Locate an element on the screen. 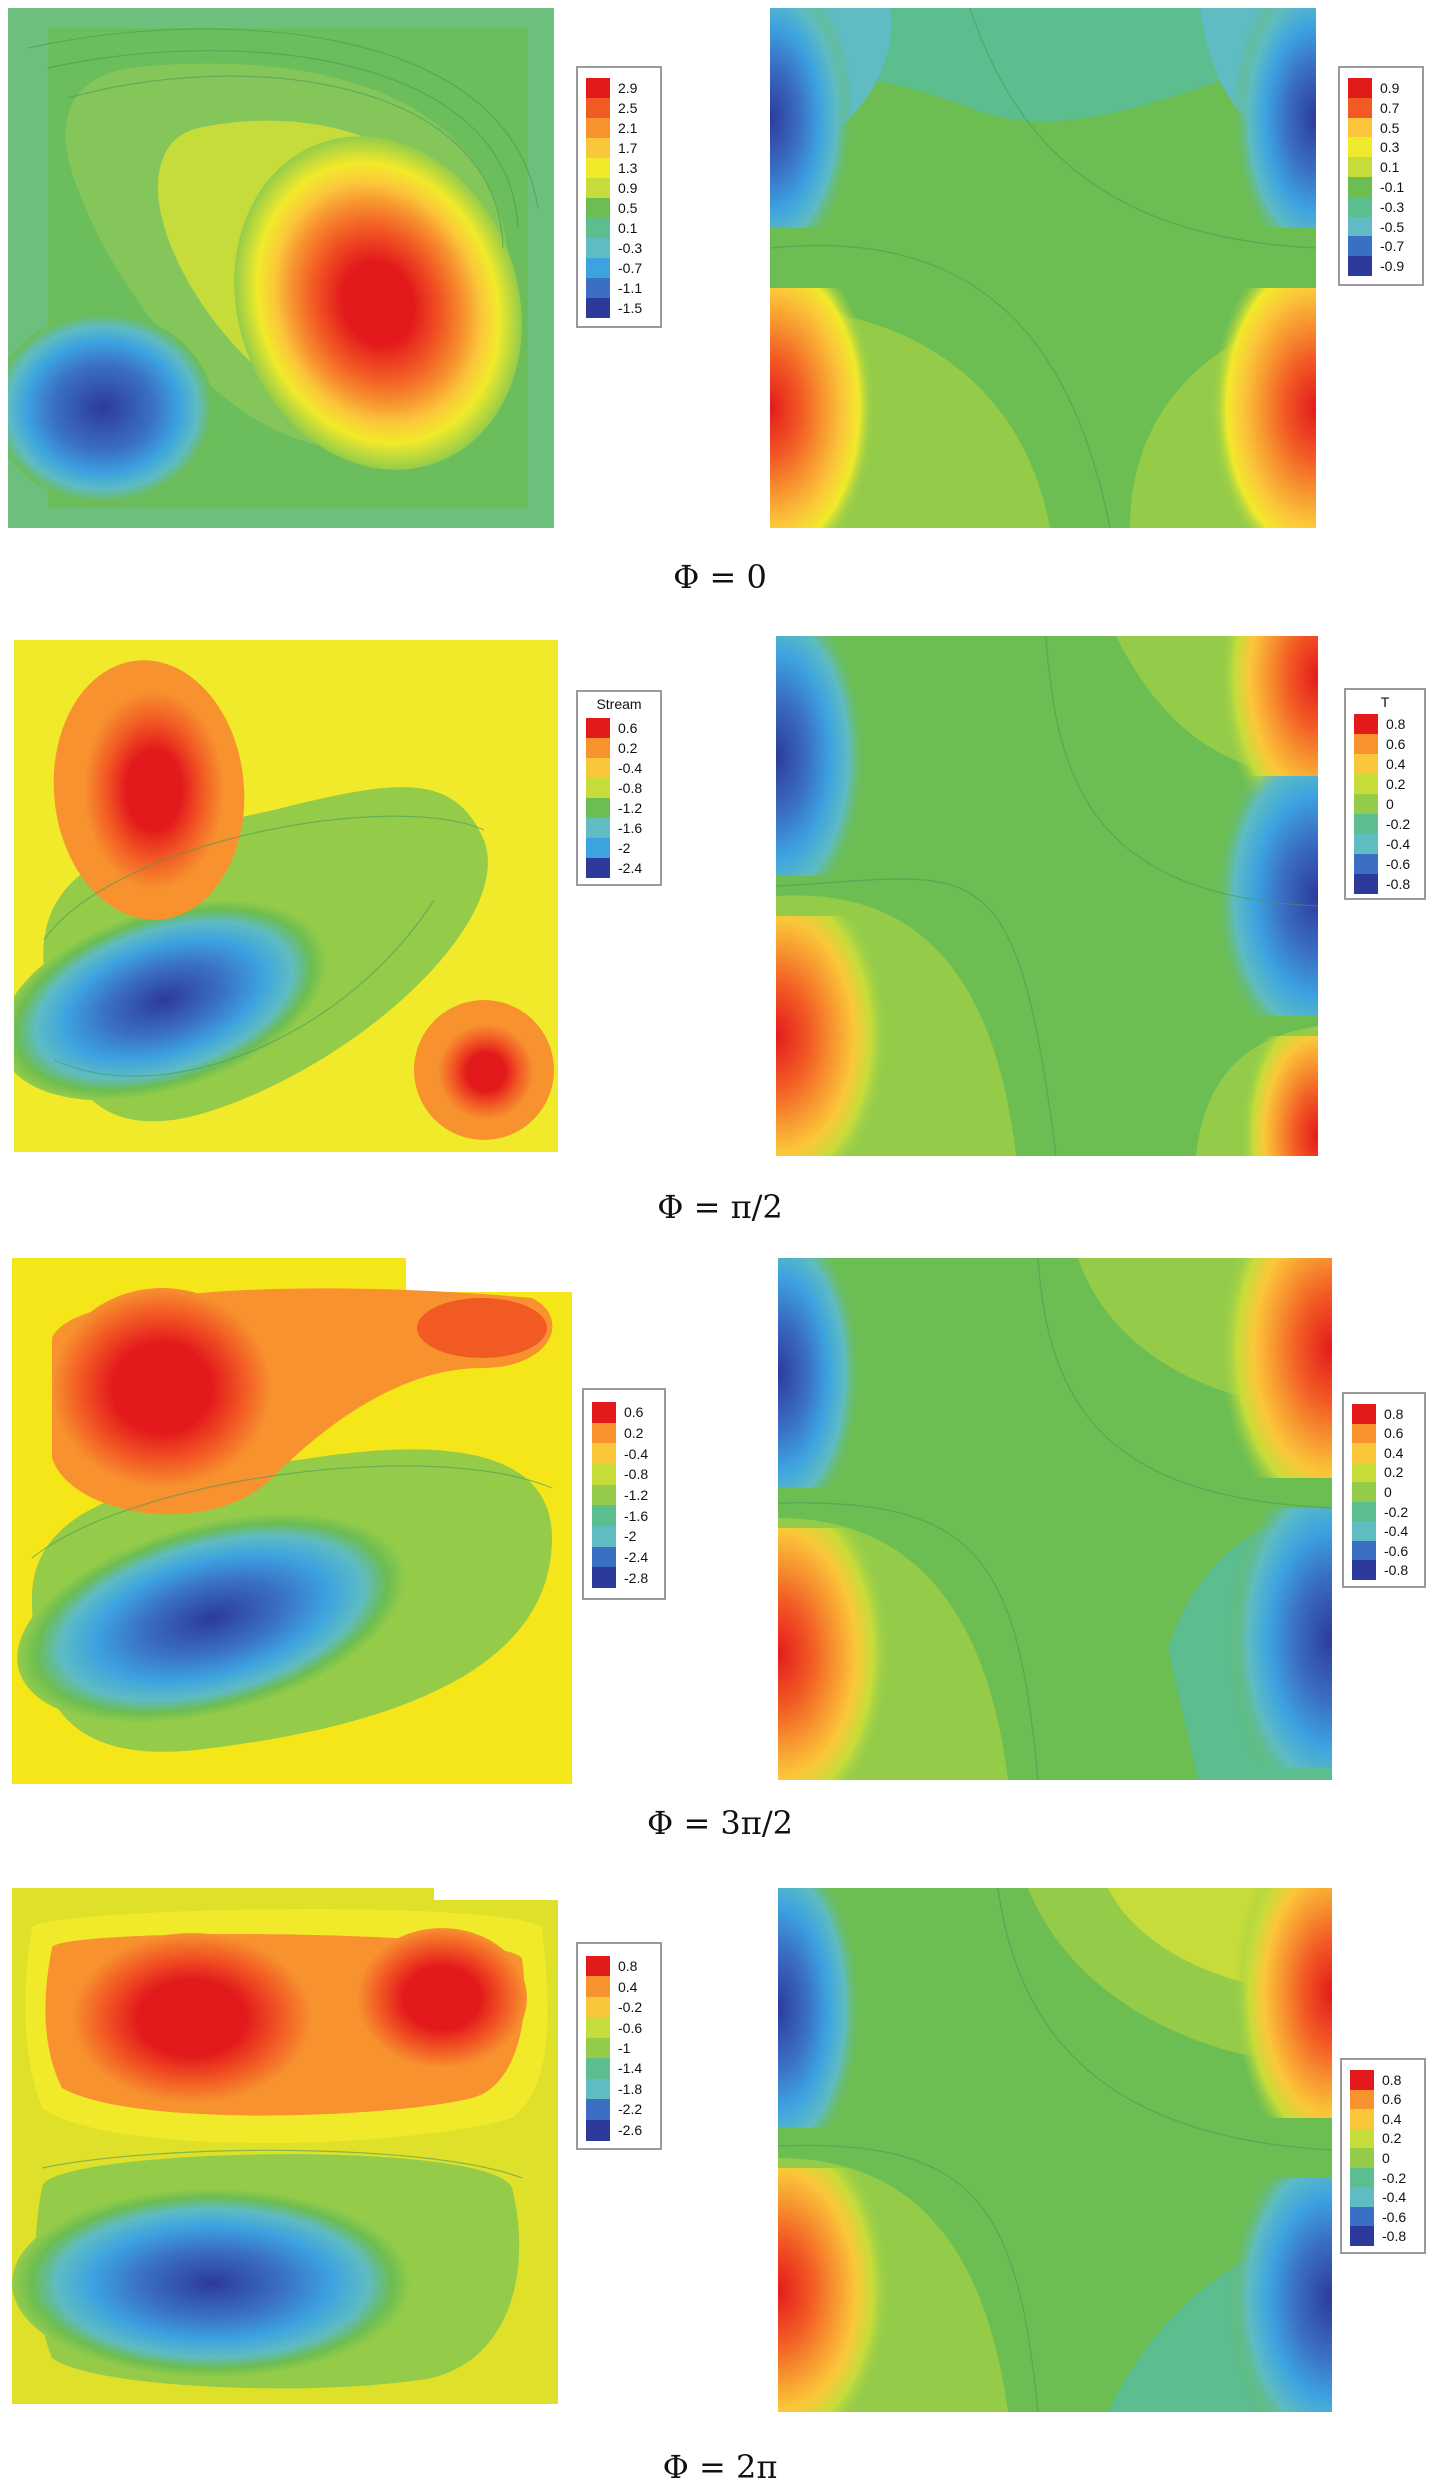  colorbar-tick-label: 0.7 is located at coordinates (1390, 107).